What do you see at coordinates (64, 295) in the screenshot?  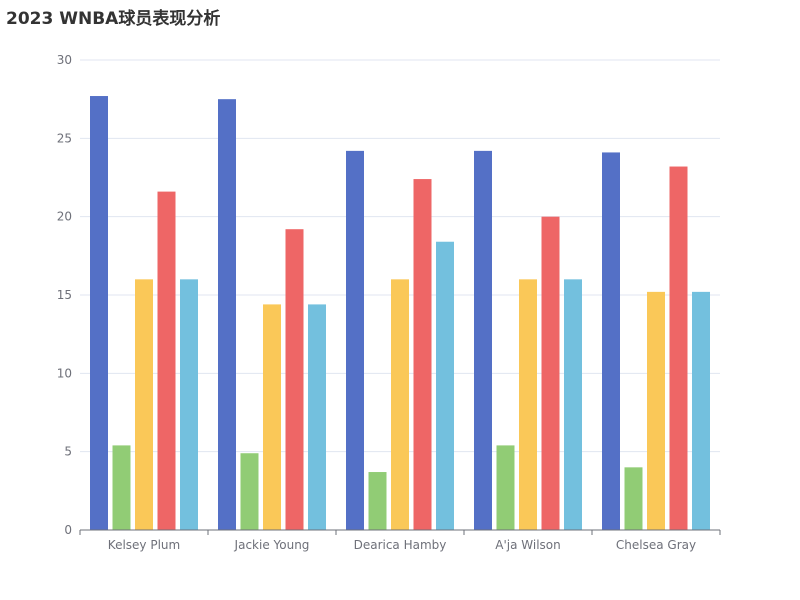 I see `y-tick-label: 15` at bounding box center [64, 295].